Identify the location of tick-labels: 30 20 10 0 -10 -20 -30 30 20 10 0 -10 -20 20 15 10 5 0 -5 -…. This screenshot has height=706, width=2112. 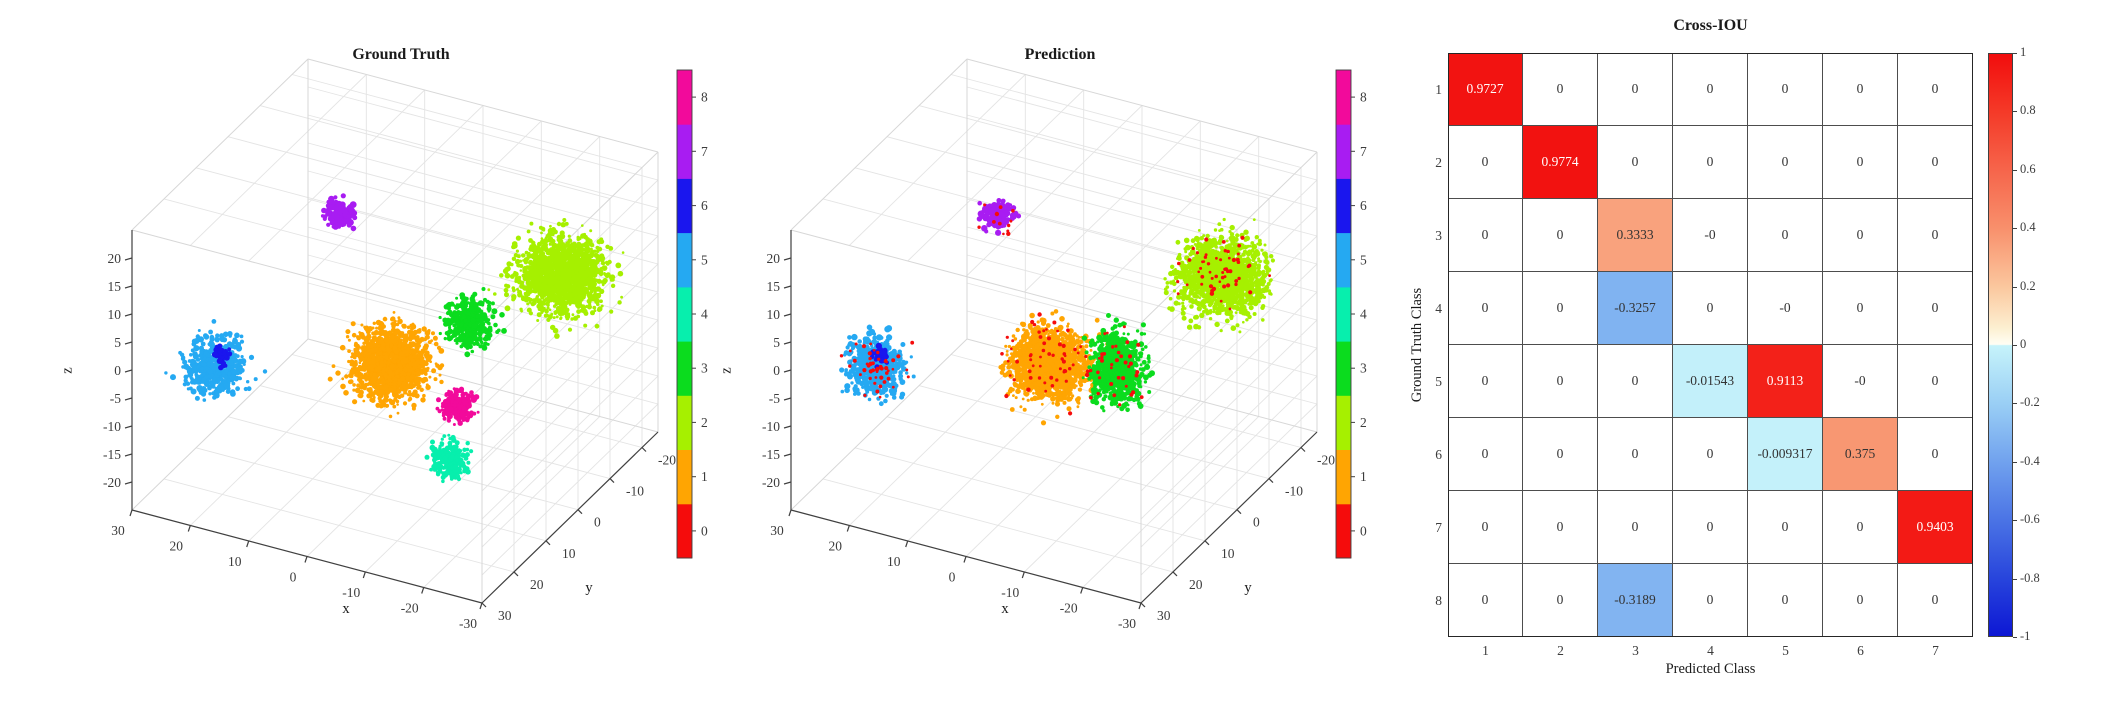
(389, 441).